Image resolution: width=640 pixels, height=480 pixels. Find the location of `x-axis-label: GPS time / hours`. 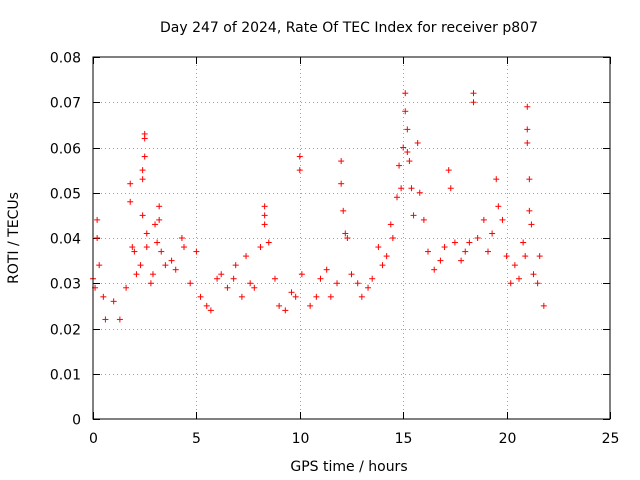

x-axis-label: GPS time / hours is located at coordinates (348, 467).